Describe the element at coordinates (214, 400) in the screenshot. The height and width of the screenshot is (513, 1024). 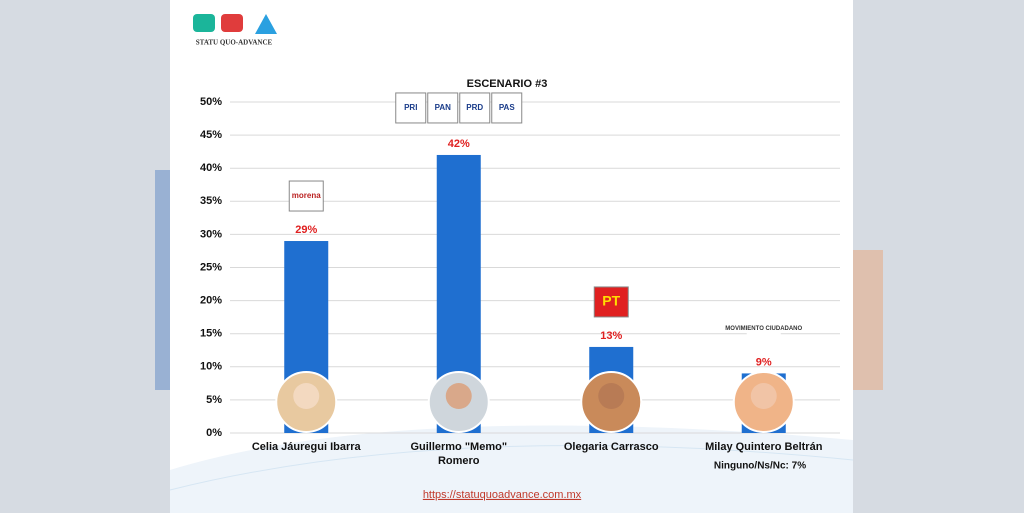
I see `y-tick-label: 5%` at that location.